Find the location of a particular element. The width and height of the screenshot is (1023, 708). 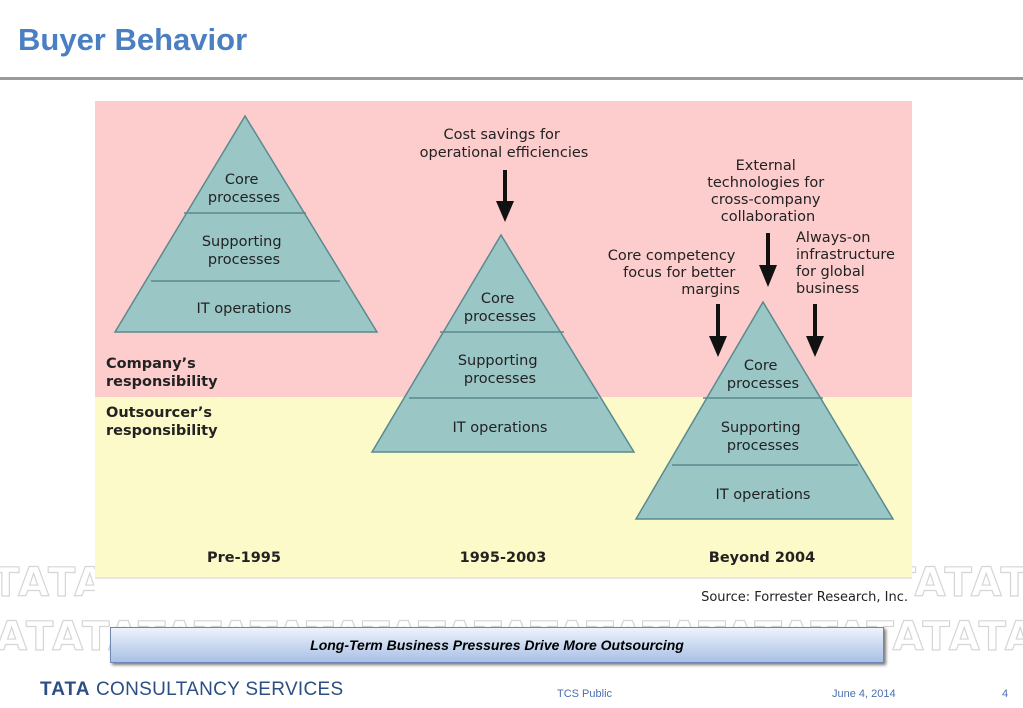

arrow-always-on is located at coordinates (815, 330).